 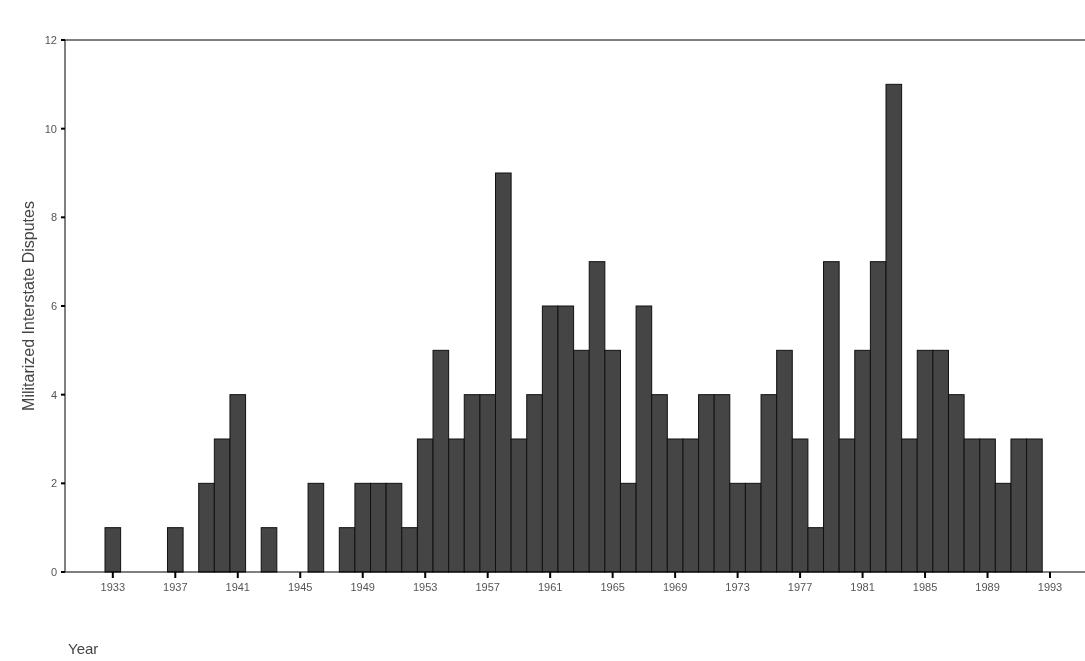 What do you see at coordinates (675, 587) in the screenshot?
I see `x-tick-label: 1969` at bounding box center [675, 587].